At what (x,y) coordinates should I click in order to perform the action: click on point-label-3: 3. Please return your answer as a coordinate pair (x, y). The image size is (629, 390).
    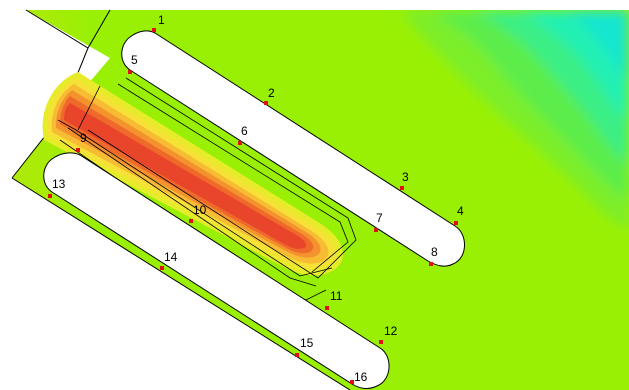
    Looking at the image, I should click on (405, 177).